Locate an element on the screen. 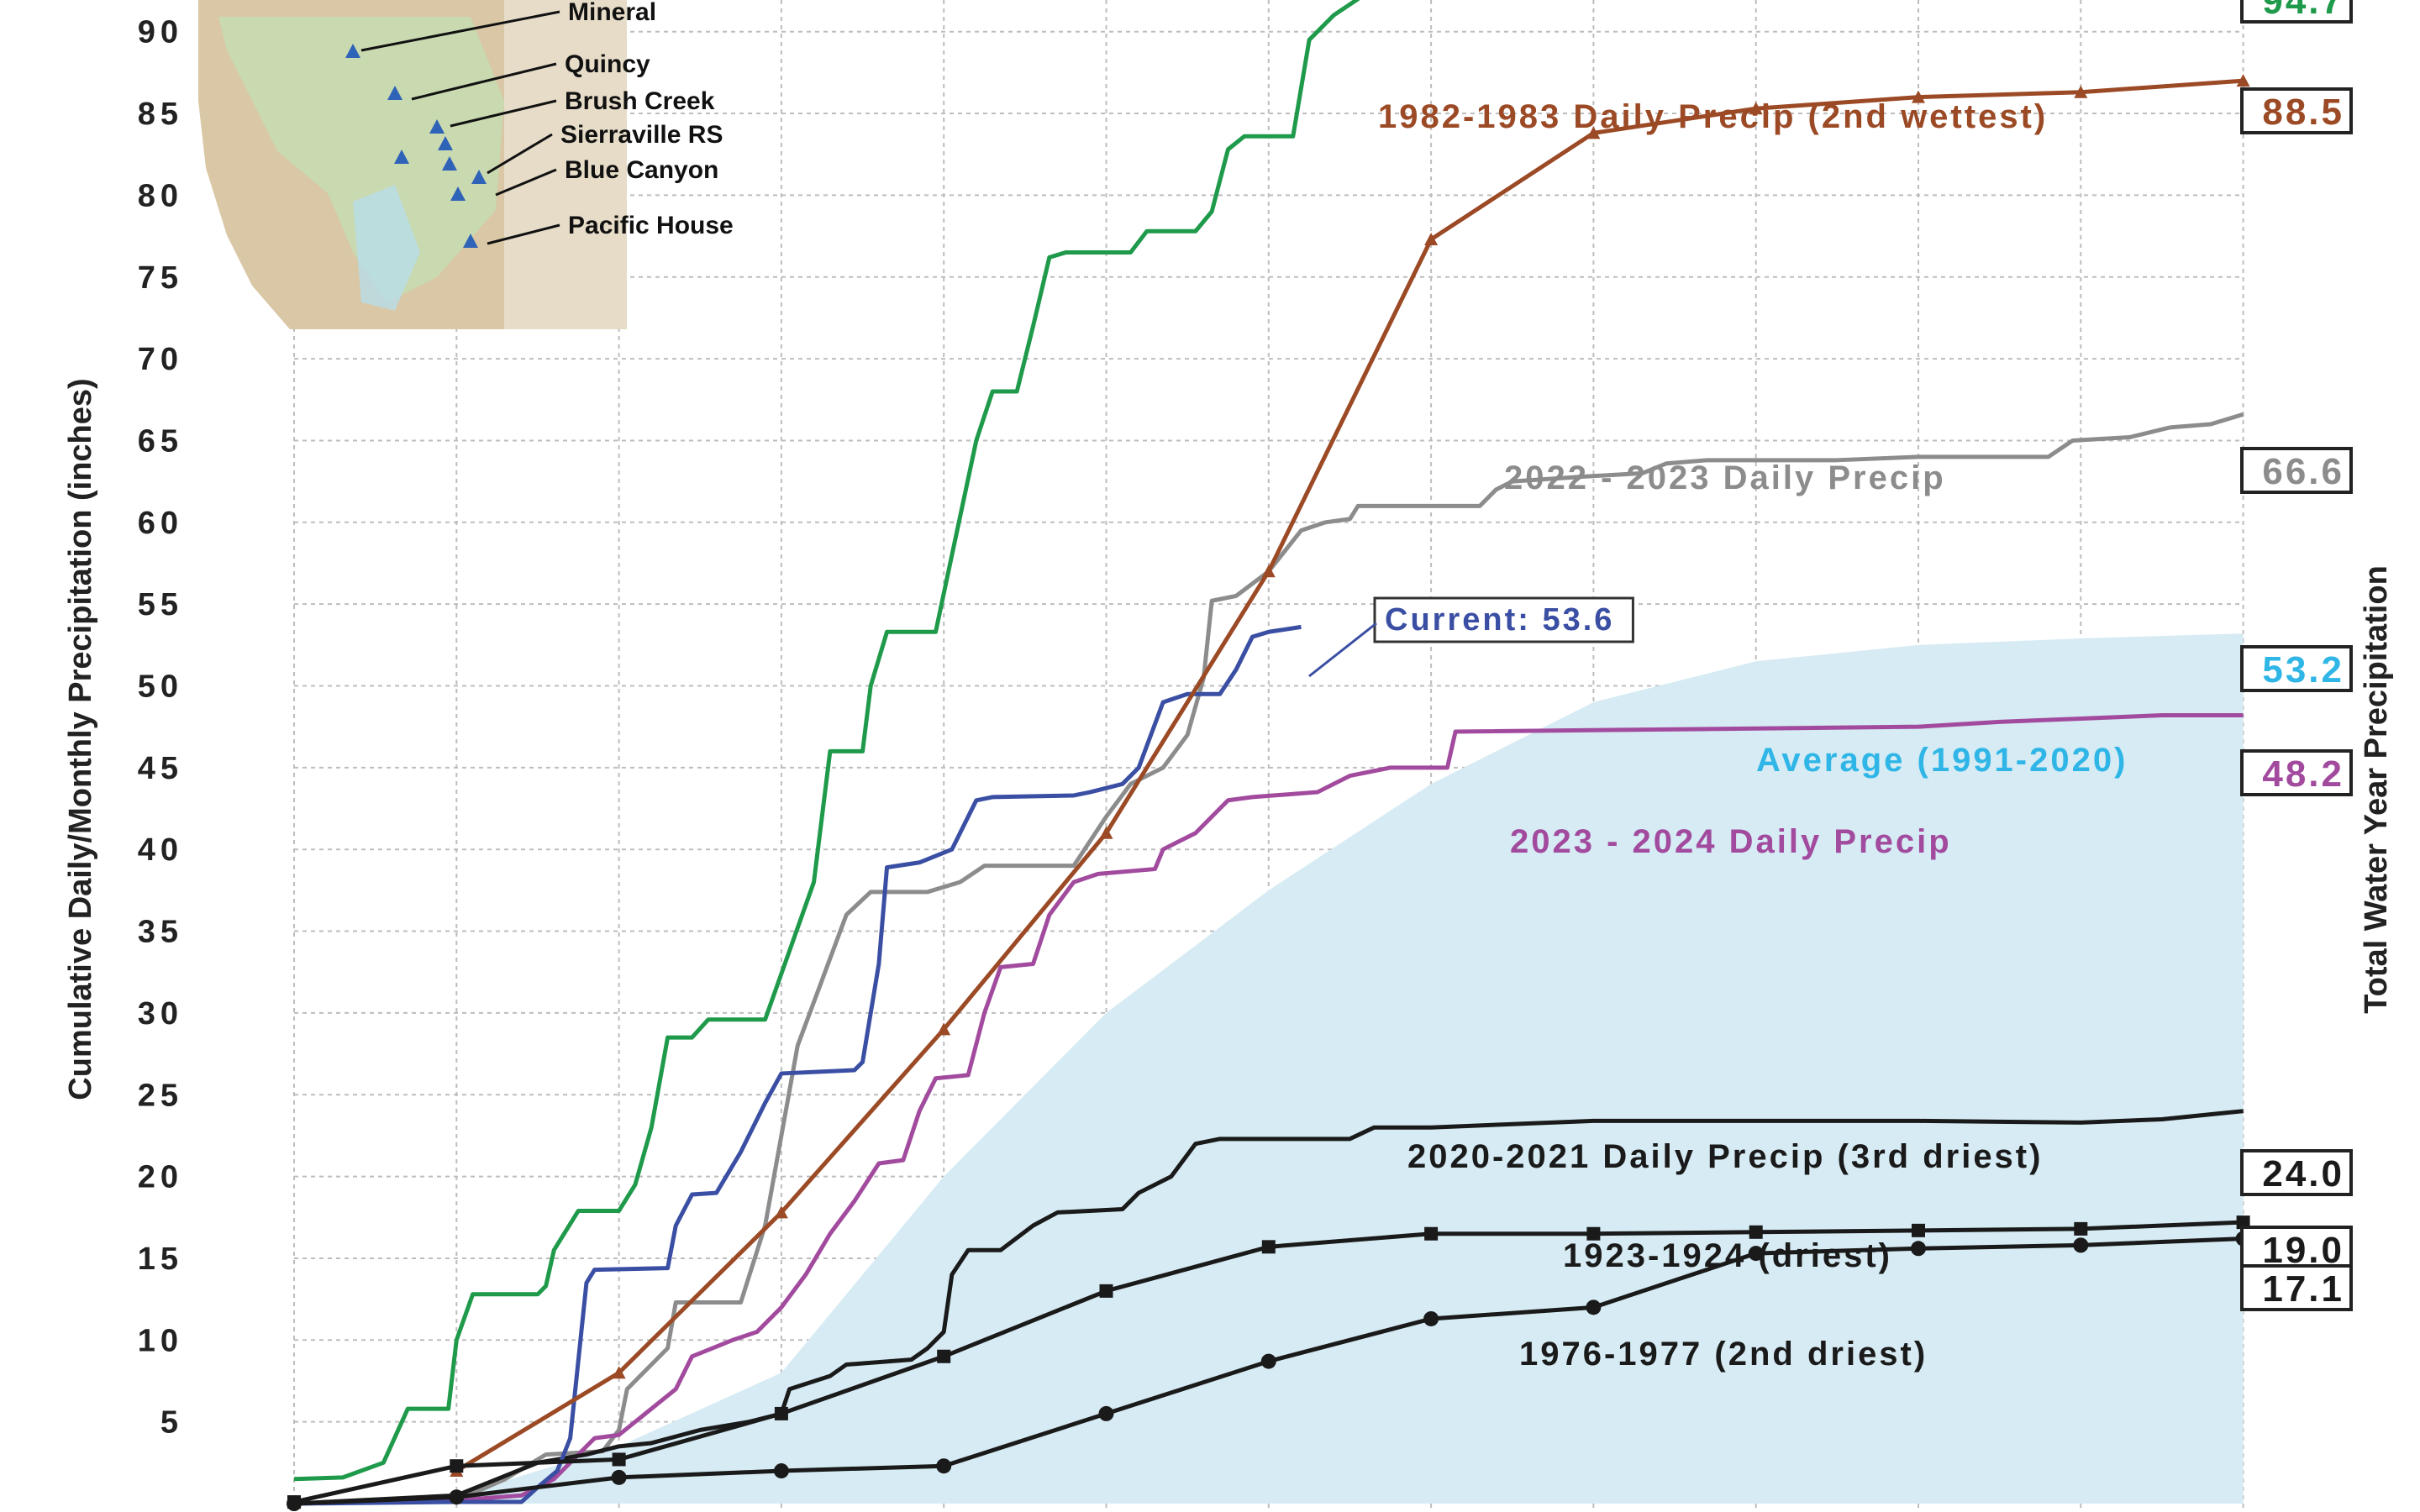  end-value-labels: 94.7 88.5 66.6 53.2 48.2 24.0 19.017.1 is located at coordinates (2296, 655).